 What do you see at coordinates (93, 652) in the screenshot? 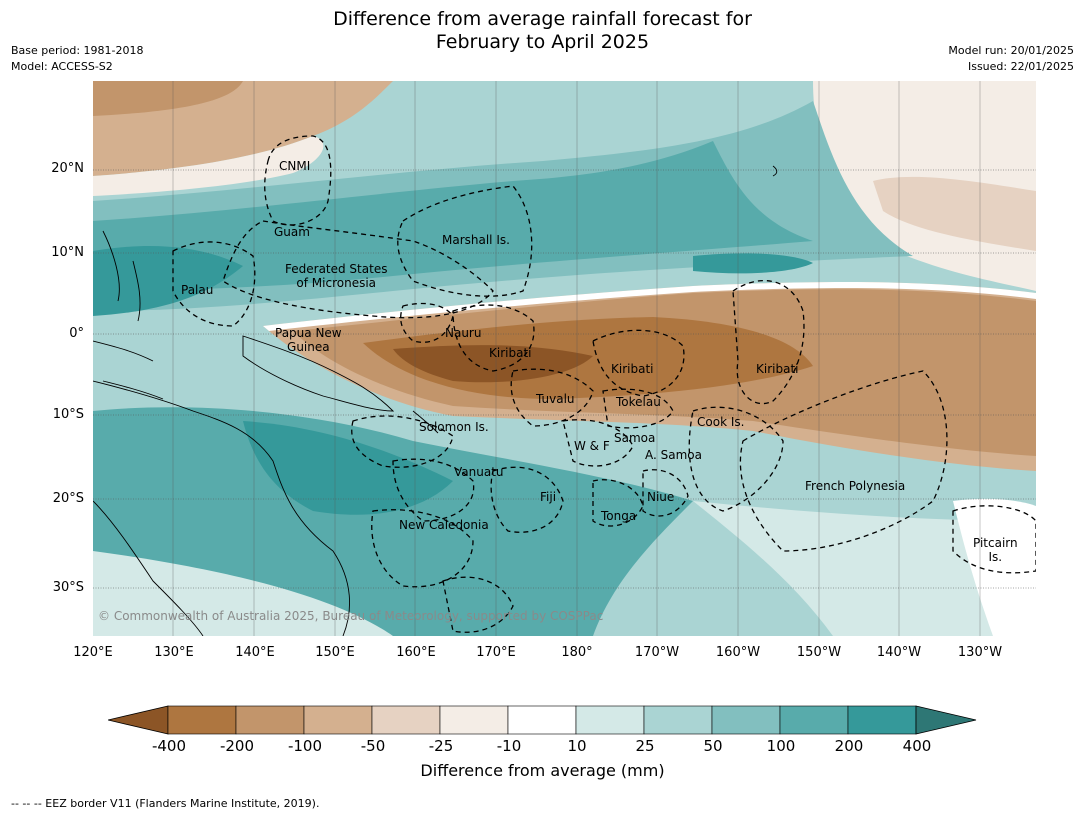
I see `x-tick-0: 120°E` at bounding box center [93, 652].